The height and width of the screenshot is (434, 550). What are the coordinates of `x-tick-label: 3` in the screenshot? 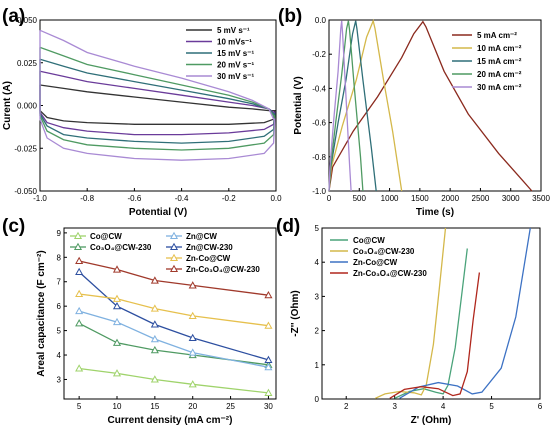 It's located at (394, 406).